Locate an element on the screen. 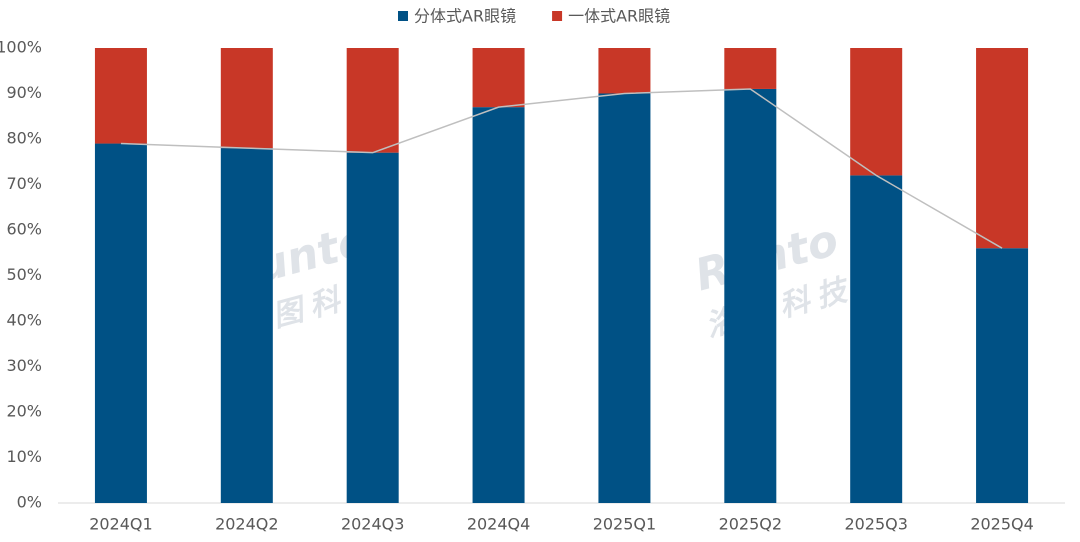  y-tick-label: 80% is located at coordinates (24, 138).